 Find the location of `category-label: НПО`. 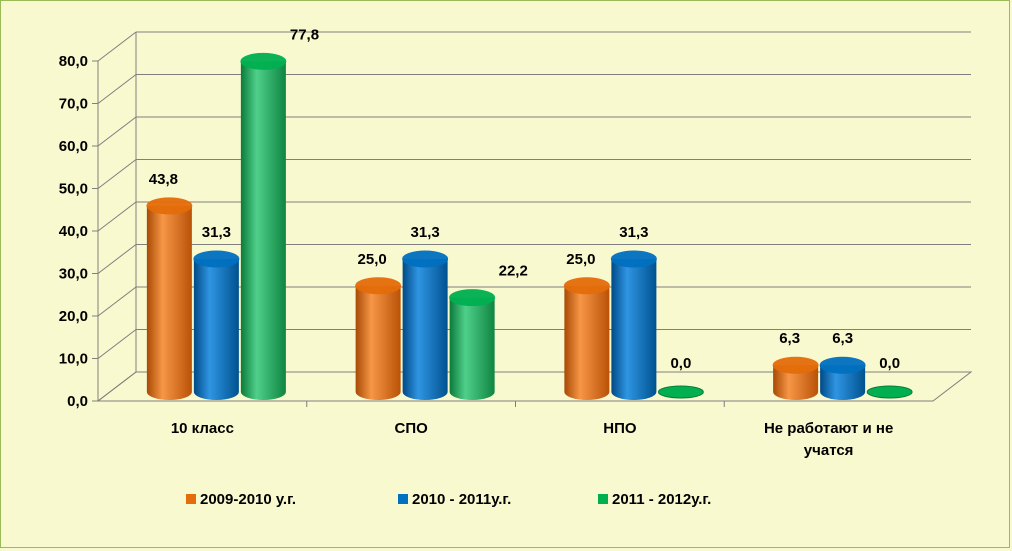

category-label: НПО is located at coordinates (620, 428).